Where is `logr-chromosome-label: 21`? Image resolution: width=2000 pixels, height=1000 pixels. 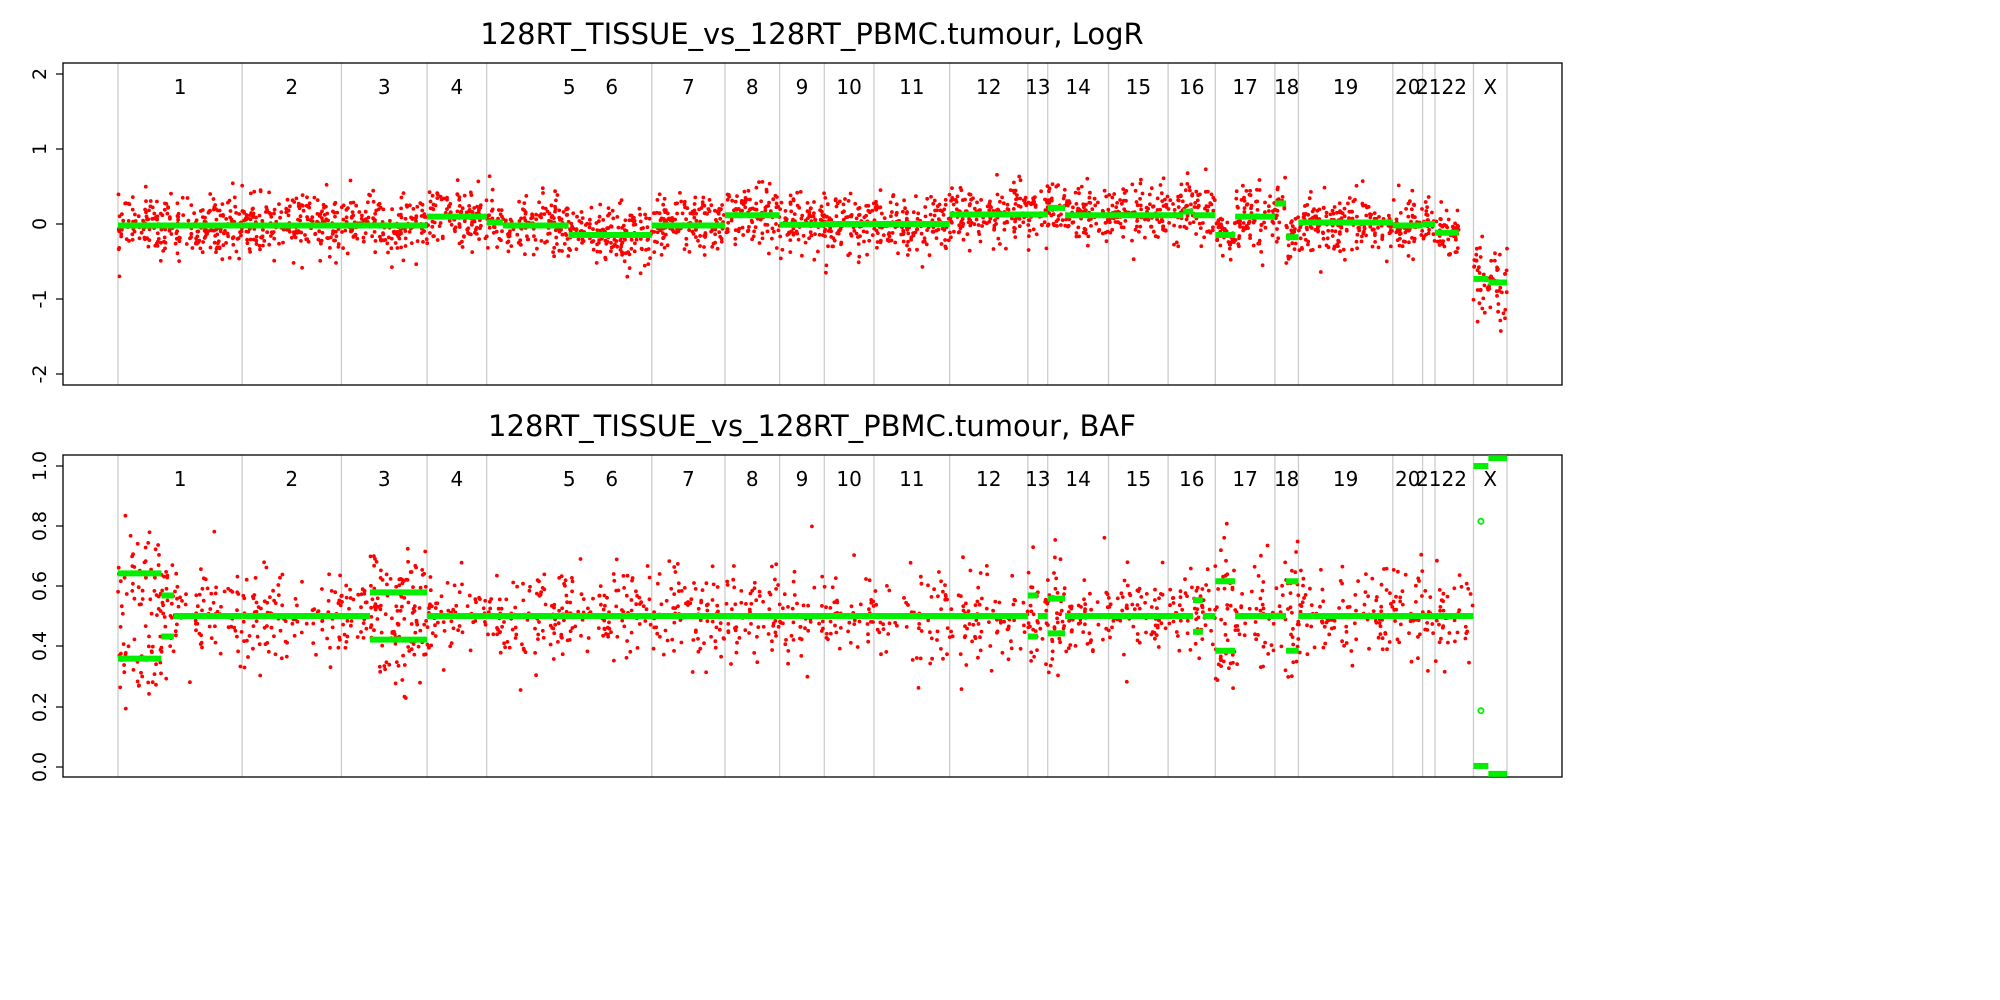
logr-chromosome-label: 21 is located at coordinates (1428, 87).